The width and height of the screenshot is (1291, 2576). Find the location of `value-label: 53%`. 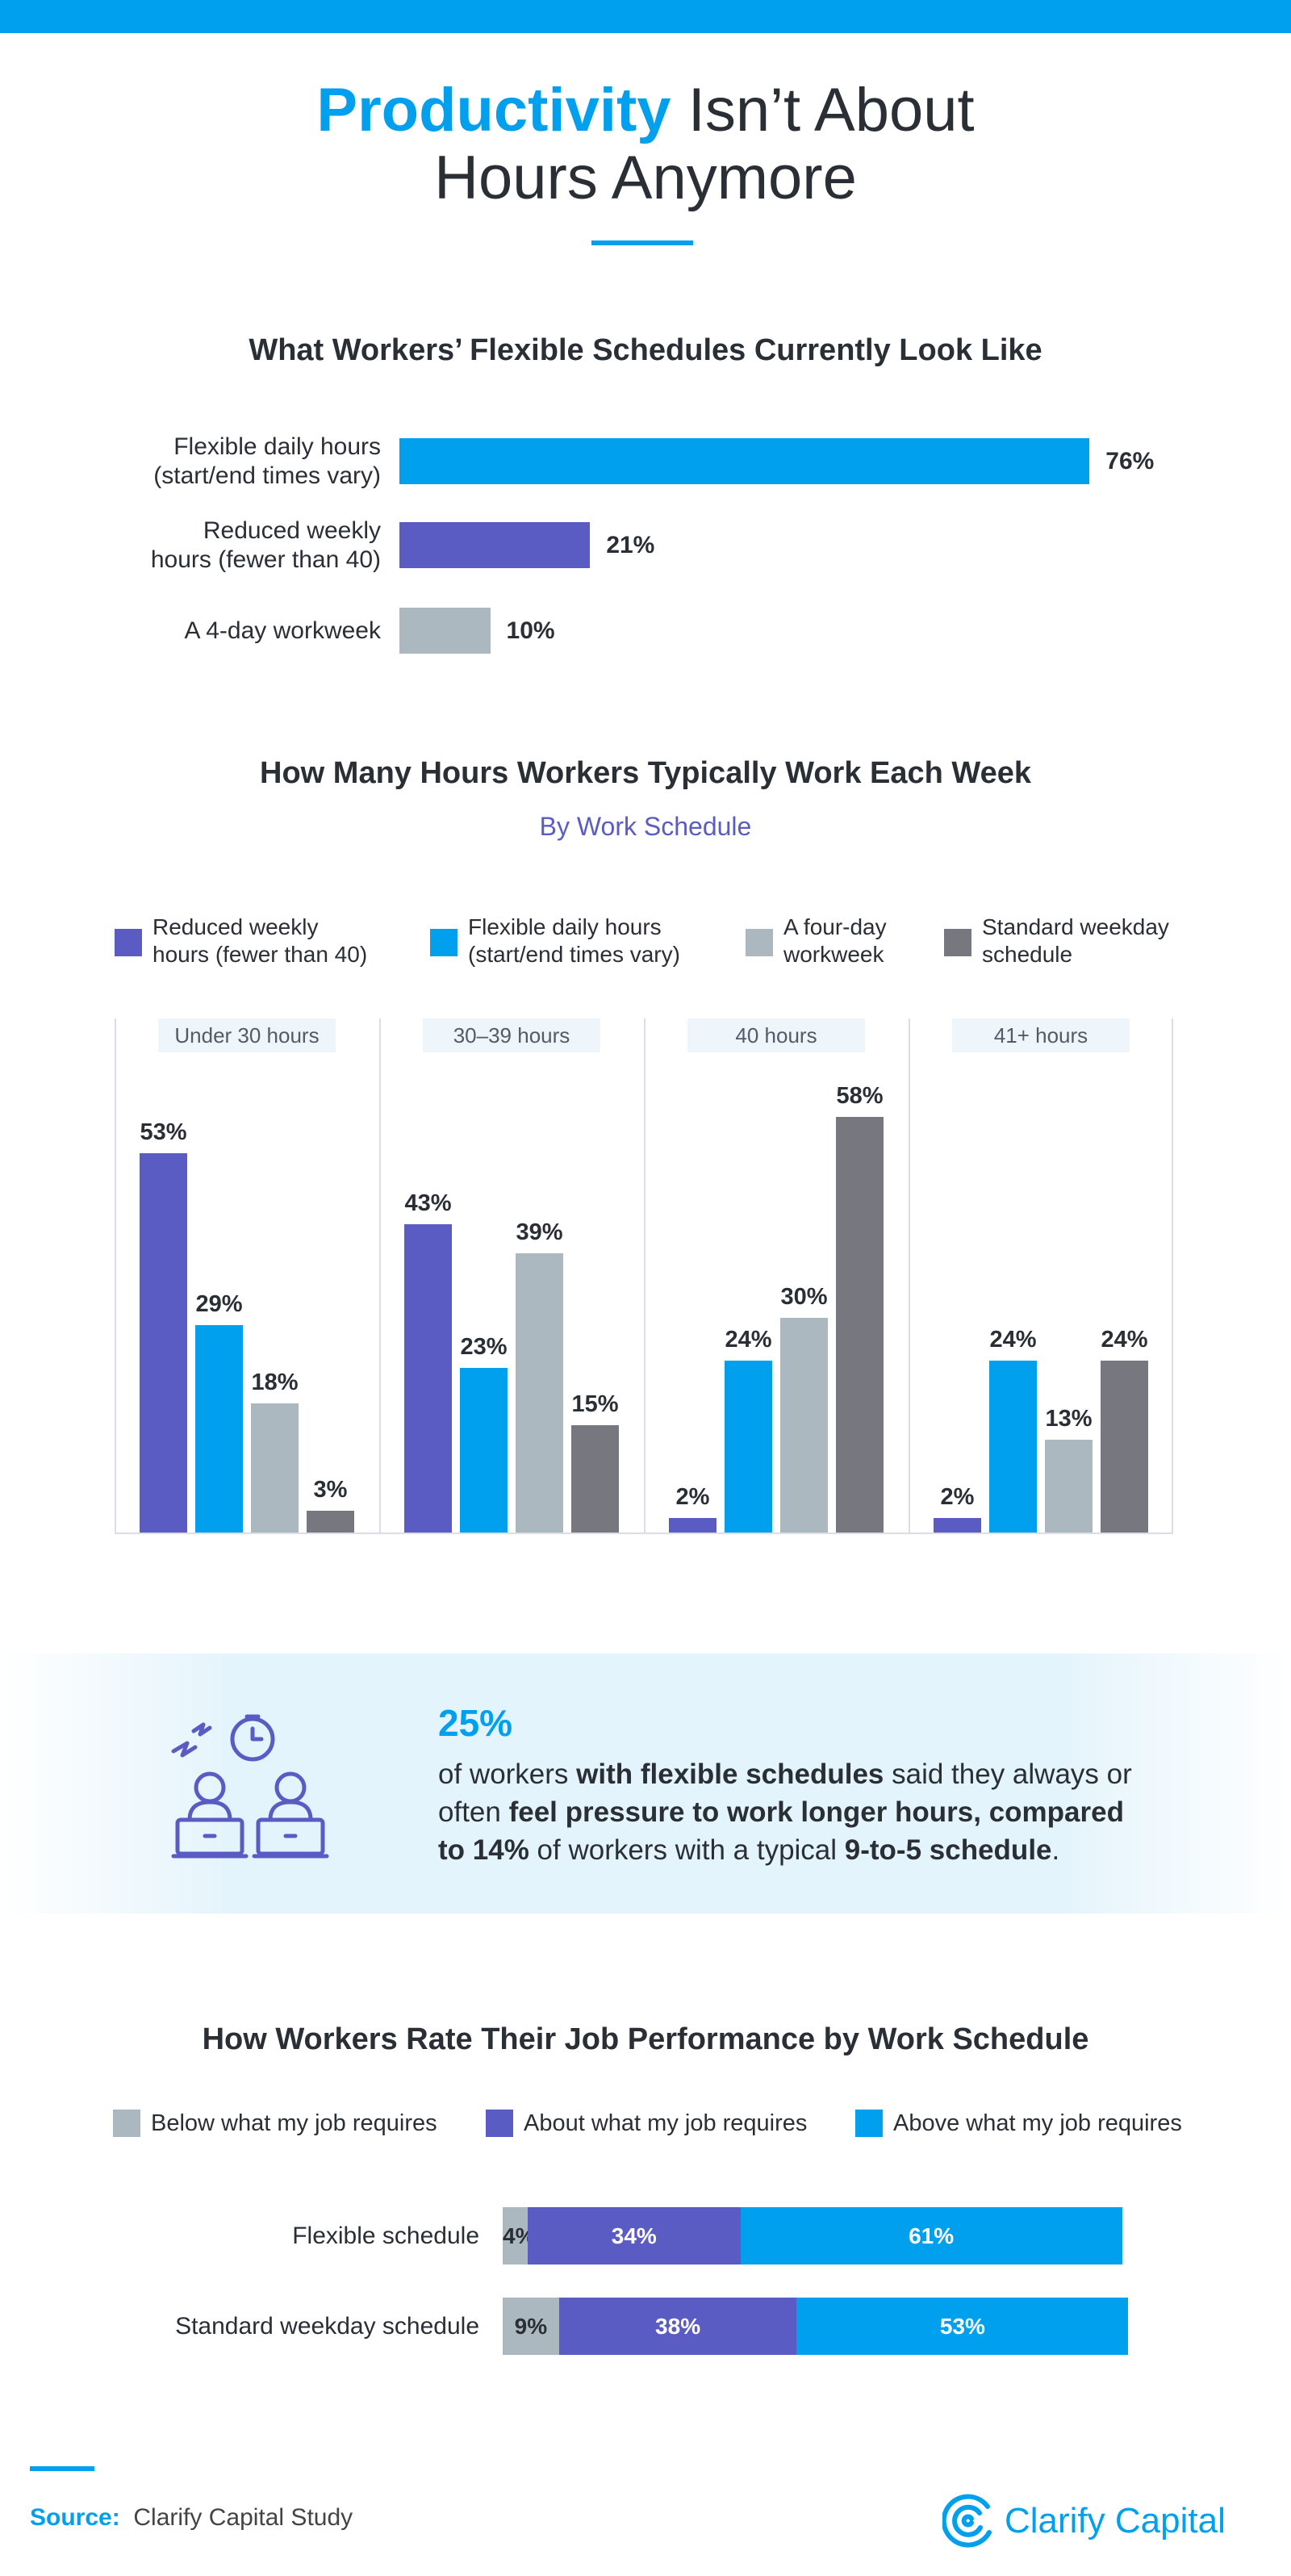

value-label: 53% is located at coordinates (962, 2326).